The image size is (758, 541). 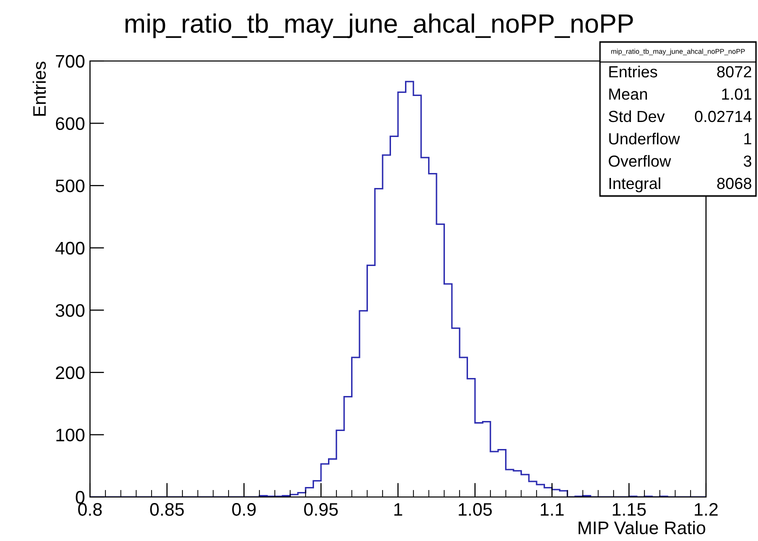 I want to click on annotation: Std Dev, so click(x=636, y=116).